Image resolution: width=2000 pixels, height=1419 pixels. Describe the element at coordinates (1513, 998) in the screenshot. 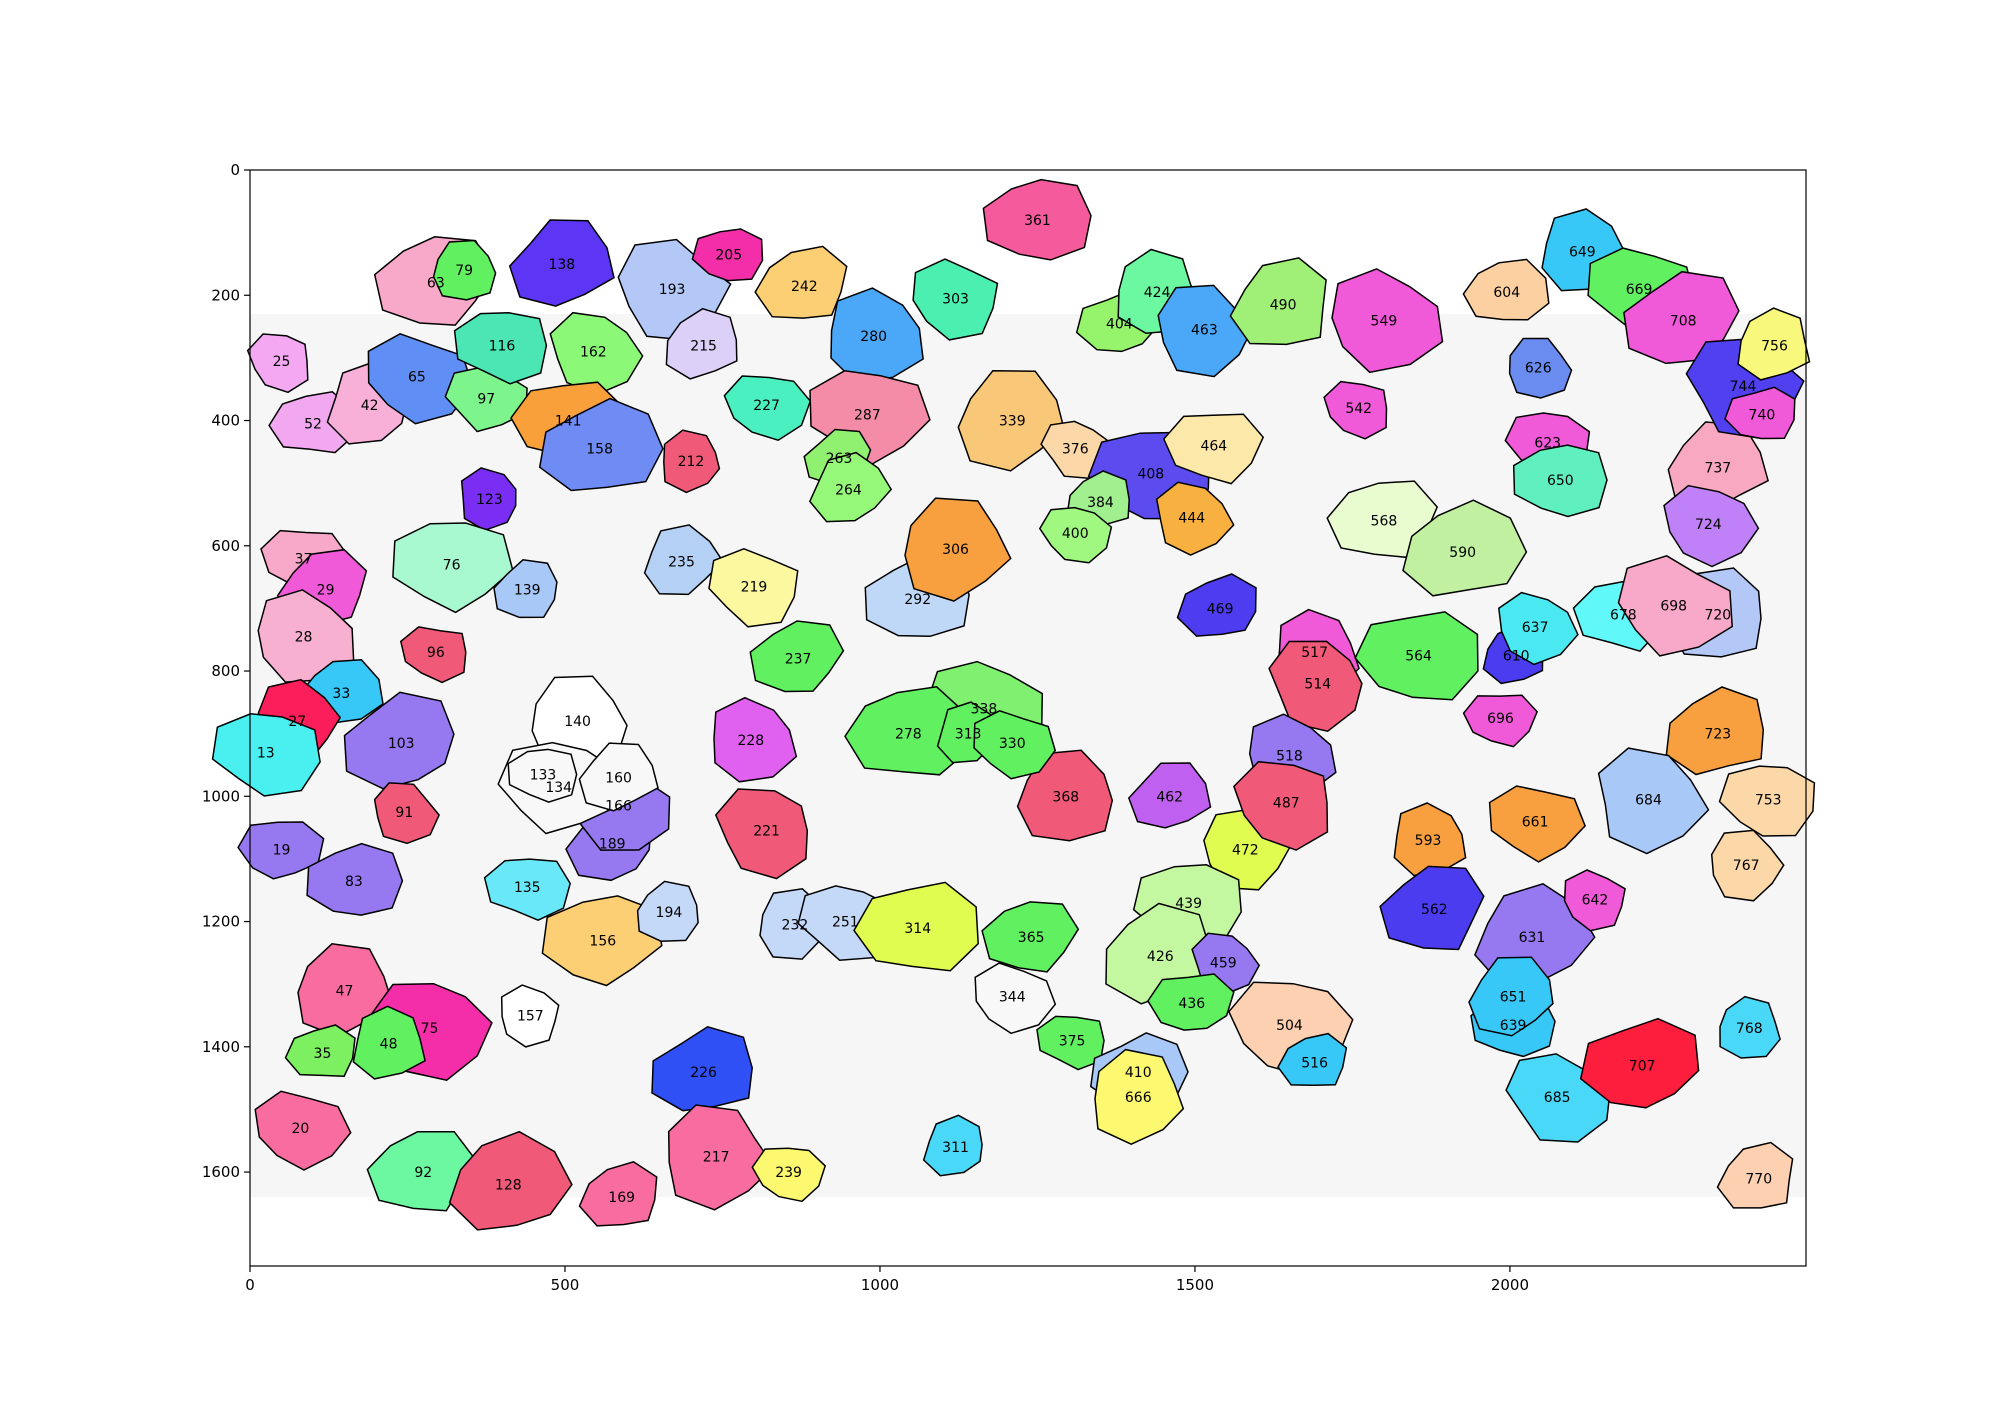

I see `grain-id-label: 651` at that location.